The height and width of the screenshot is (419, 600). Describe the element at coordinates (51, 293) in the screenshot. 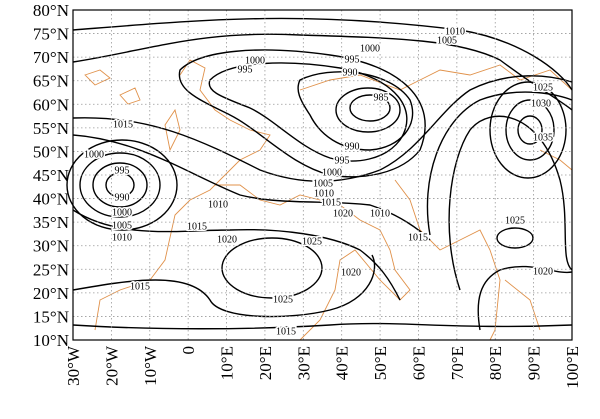

I see `y-tick-label: 20°N` at that location.